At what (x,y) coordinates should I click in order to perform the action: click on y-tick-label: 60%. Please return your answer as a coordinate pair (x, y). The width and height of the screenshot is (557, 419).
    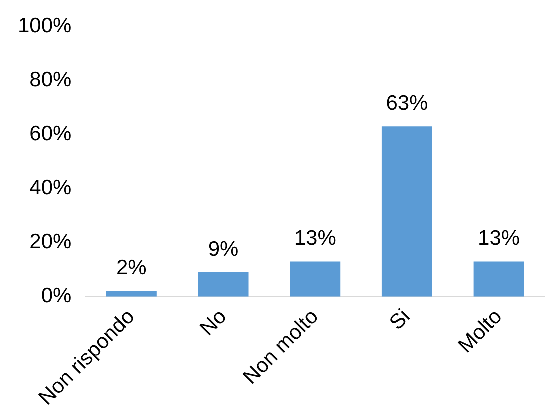
    Looking at the image, I should click on (51, 134).